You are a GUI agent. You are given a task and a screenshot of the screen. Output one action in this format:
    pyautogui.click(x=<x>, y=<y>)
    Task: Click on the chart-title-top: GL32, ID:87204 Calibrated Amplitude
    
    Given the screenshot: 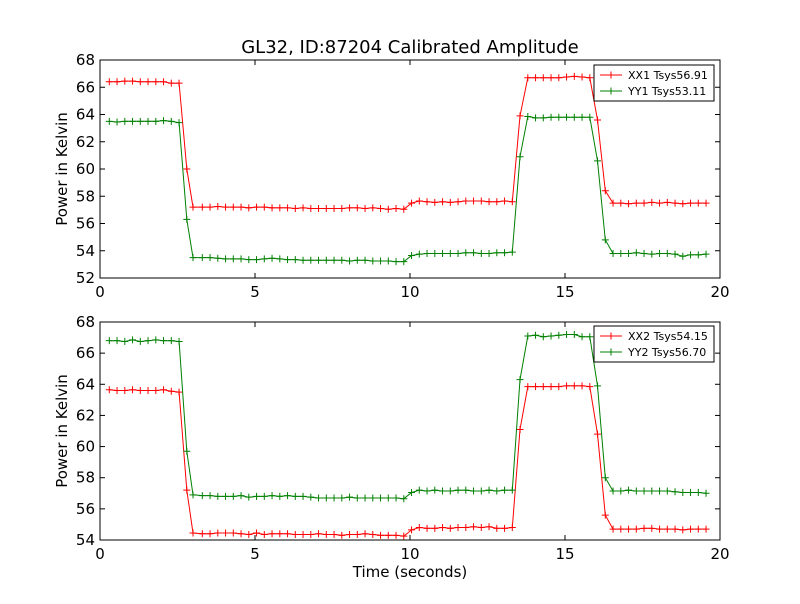 What is the action you would take?
    pyautogui.click(x=410, y=47)
    